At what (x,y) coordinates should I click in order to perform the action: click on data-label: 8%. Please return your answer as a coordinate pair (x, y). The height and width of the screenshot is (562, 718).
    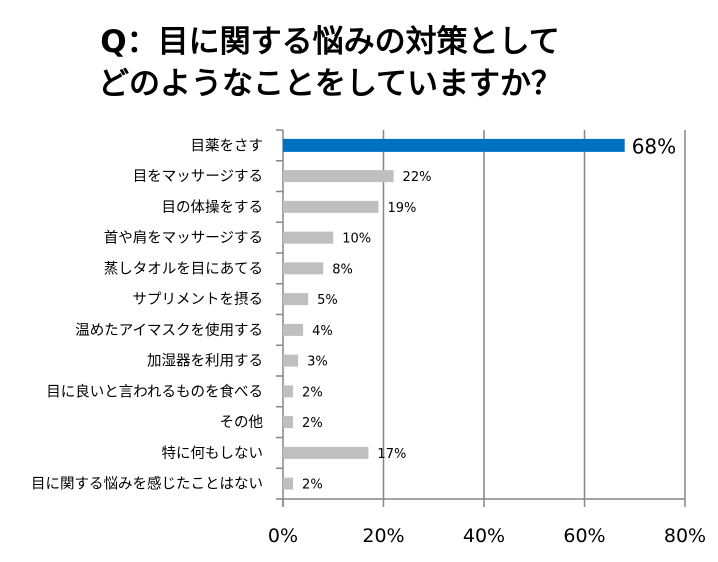
    Looking at the image, I should click on (342, 269).